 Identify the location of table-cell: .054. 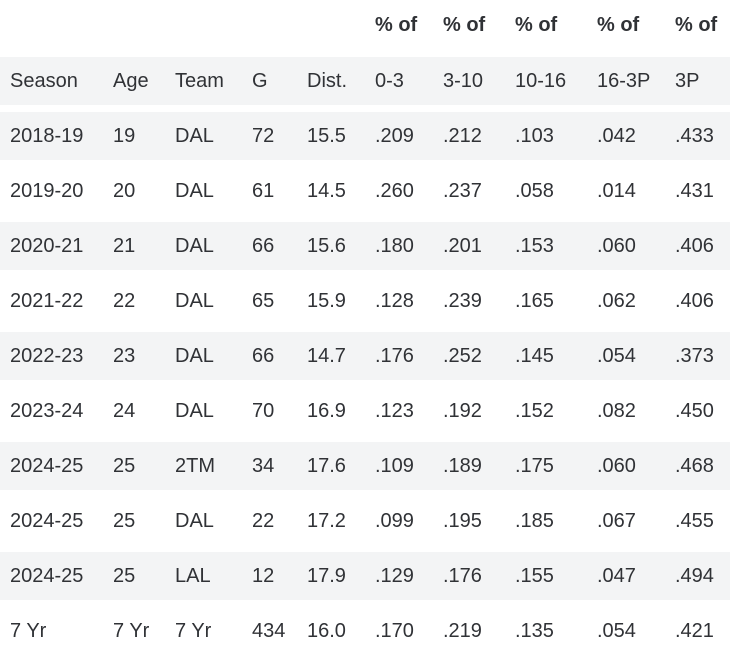
(626, 357).